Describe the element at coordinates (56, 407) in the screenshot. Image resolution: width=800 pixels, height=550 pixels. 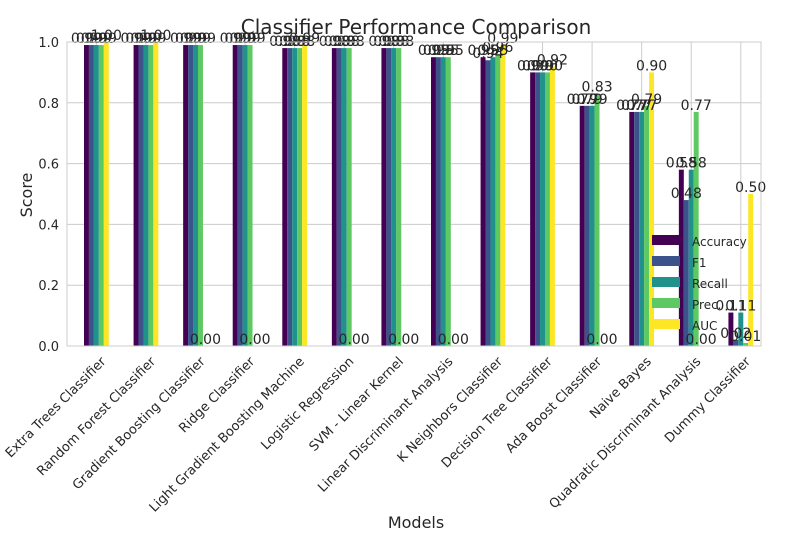
I see `x-tick-label: Extra Trees Classifier` at that location.